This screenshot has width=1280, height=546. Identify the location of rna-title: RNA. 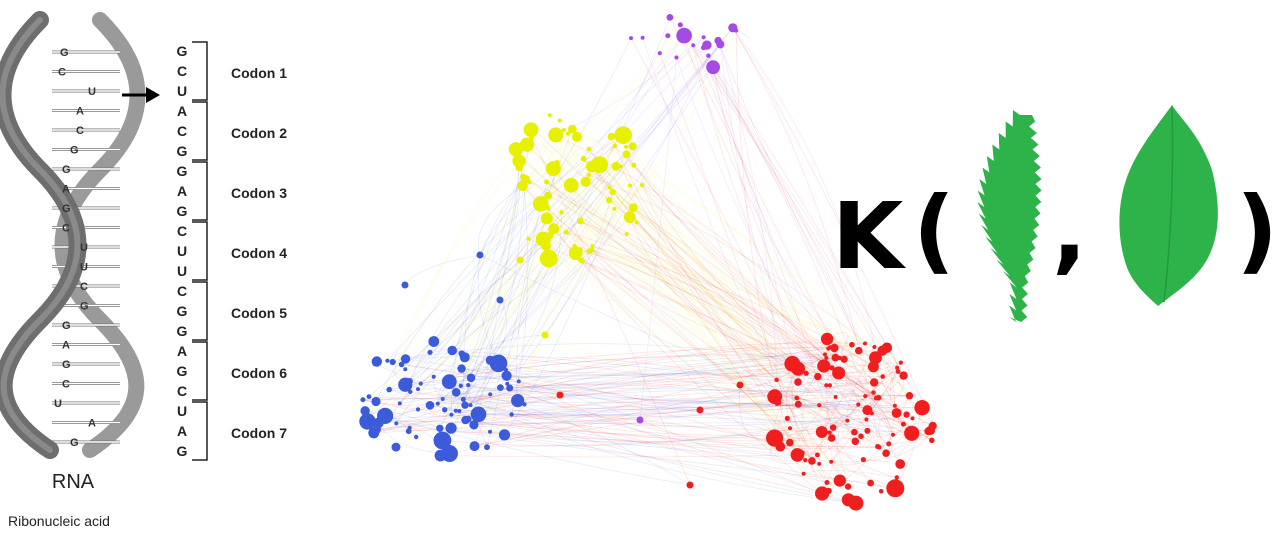
(73, 482).